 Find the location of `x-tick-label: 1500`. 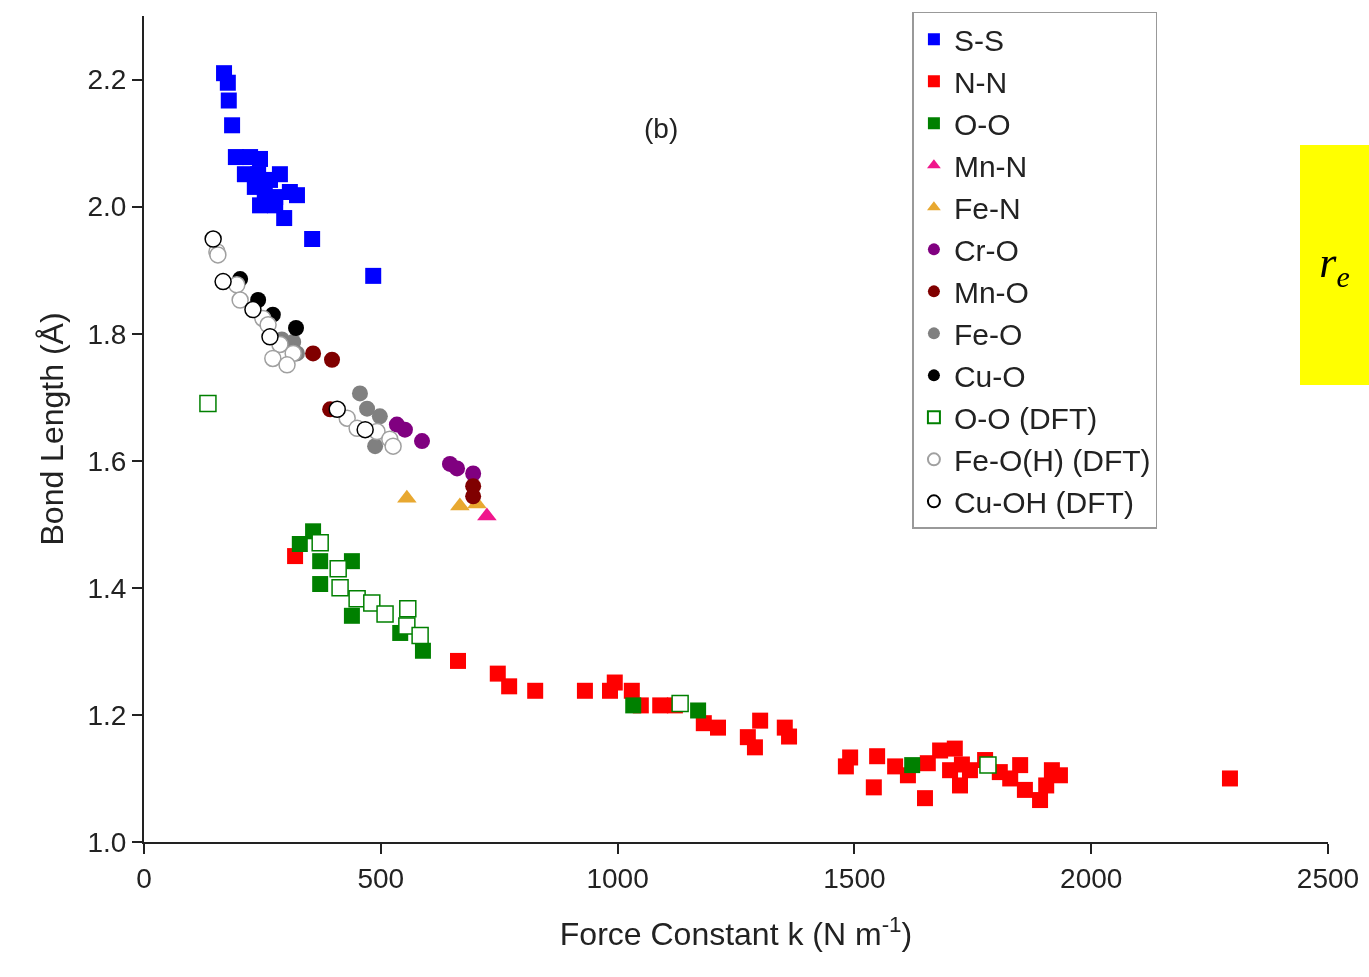

x-tick-label: 1500 is located at coordinates (854, 878).